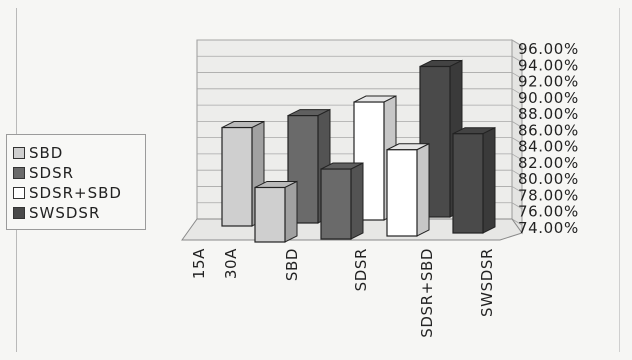 This screenshot has width=632, height=360. What do you see at coordinates (343, 293) in the screenshot?
I see `x-axis-labels: 15A 30A SBD SDSR SDSR+SBD SWSDSR` at bounding box center [343, 293].